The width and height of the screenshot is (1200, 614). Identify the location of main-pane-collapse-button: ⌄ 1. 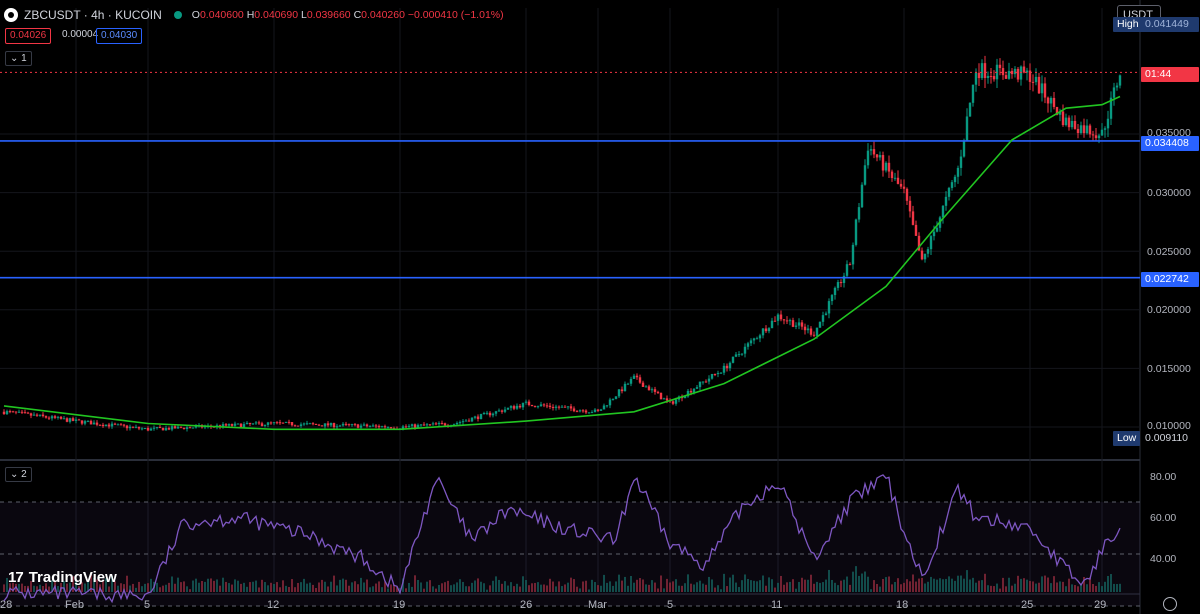
(18, 58).